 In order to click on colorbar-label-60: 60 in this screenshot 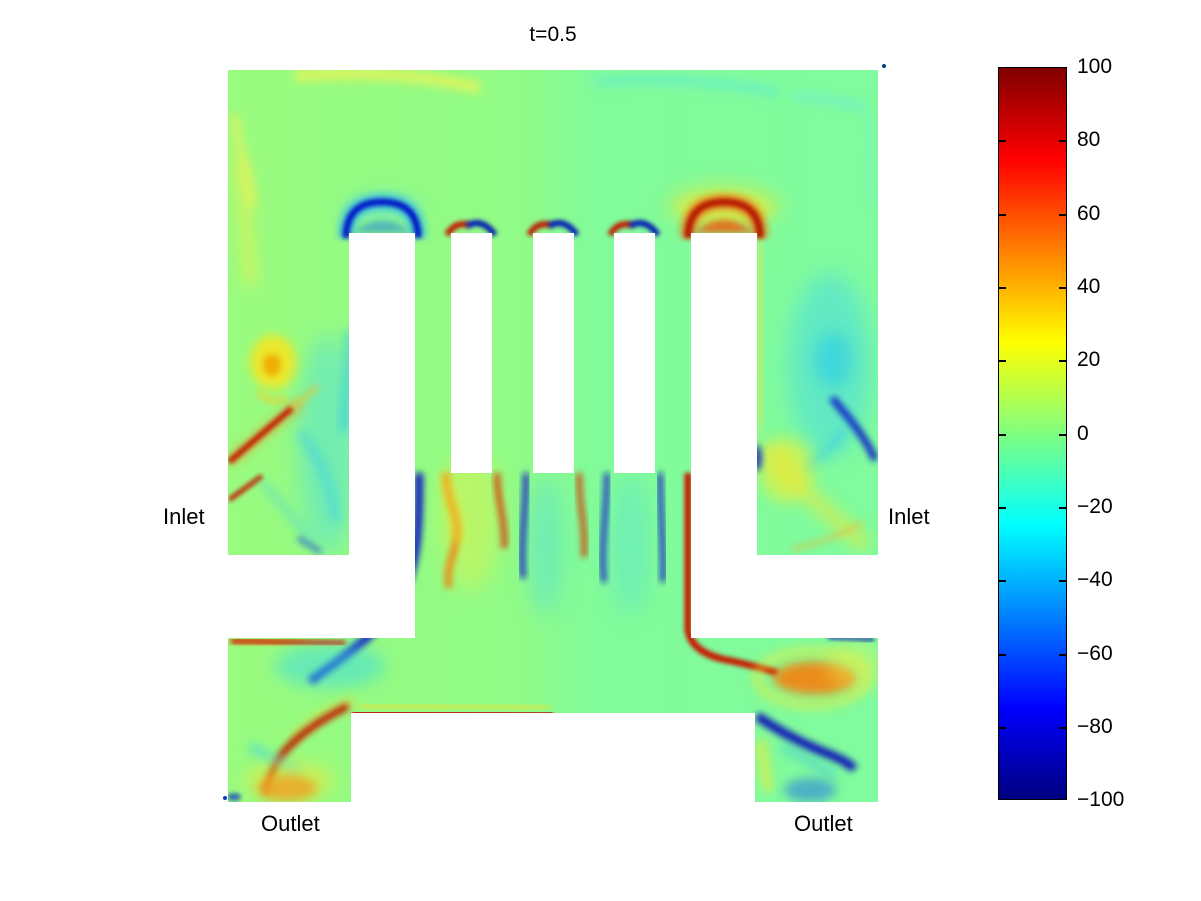, I will do `click(1089, 213)`.